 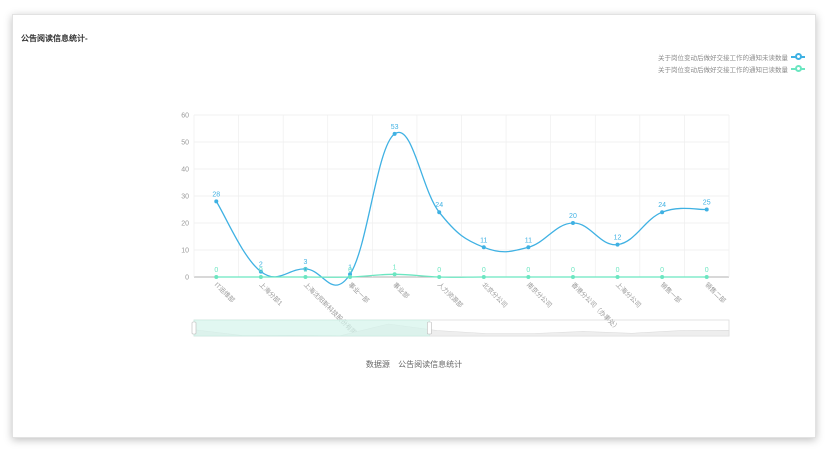 What do you see at coordinates (185, 143) in the screenshot?
I see `y-tick-label: 50` at bounding box center [185, 143].